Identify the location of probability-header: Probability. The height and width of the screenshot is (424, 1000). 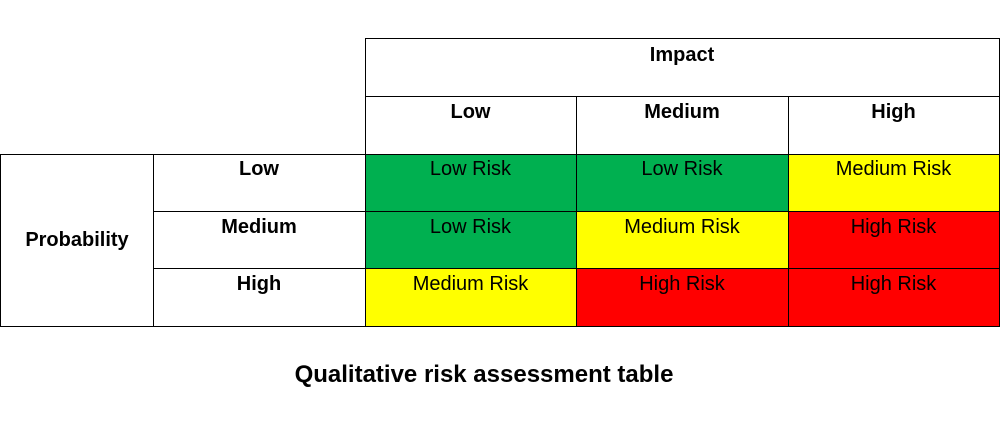
(77, 240).